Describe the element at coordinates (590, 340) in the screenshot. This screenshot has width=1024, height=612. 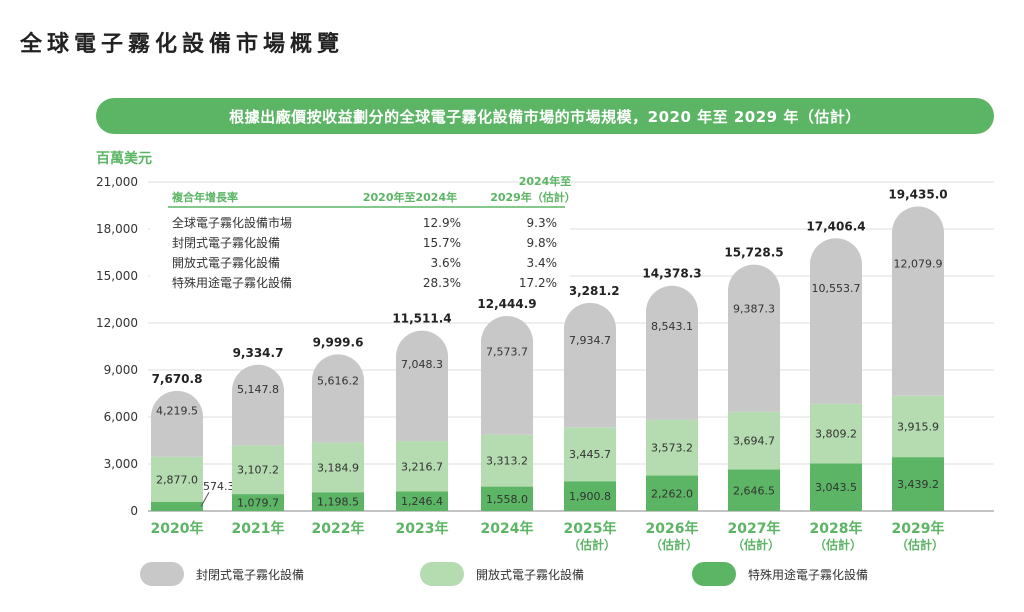
I see `bar-value-label: 7,934.7` at that location.